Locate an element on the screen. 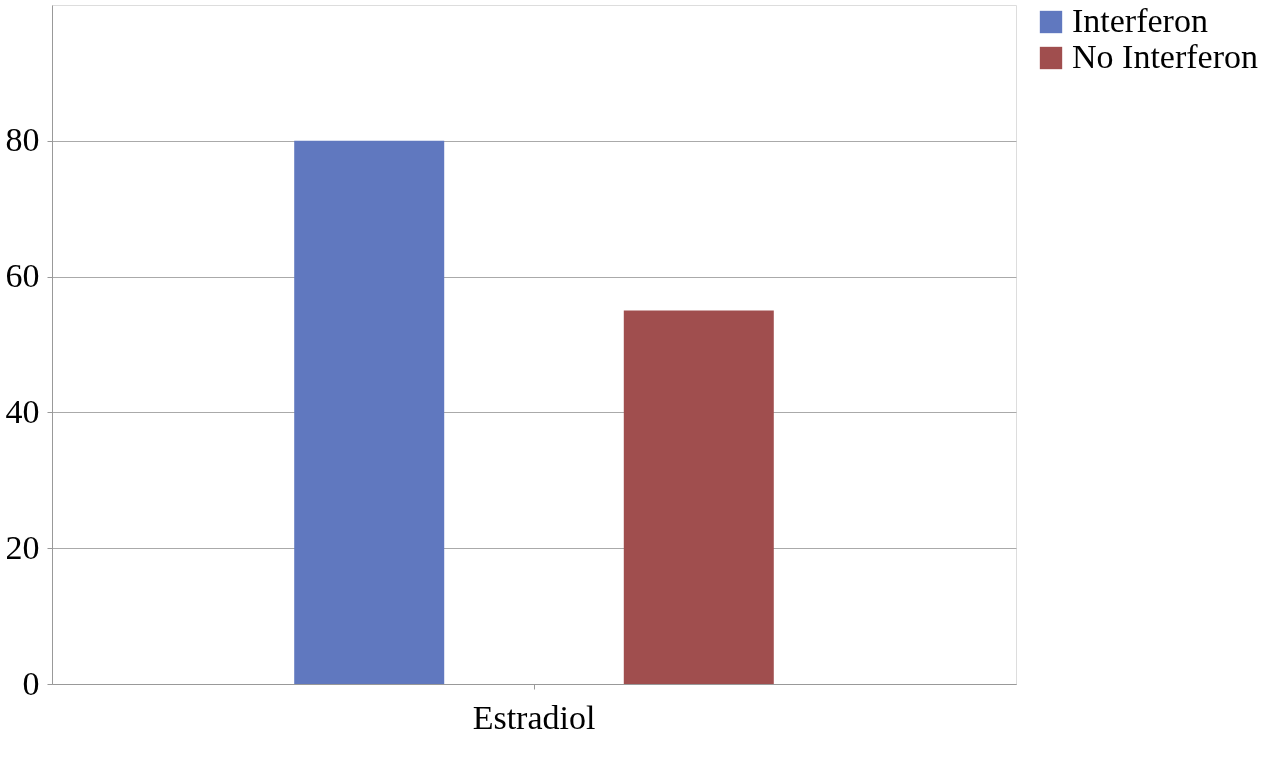 The image size is (1263, 759). y-tick-label: 40 is located at coordinates (22, 411).